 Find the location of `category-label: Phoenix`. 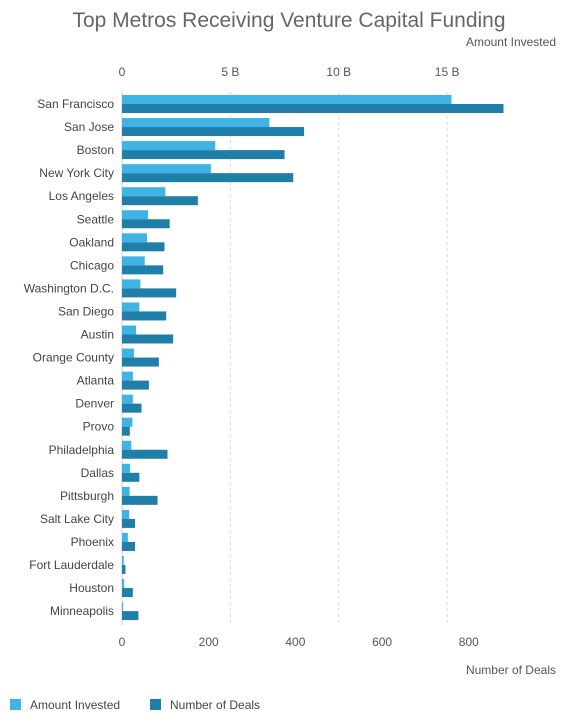

category-label: Phoenix is located at coordinates (92, 542).